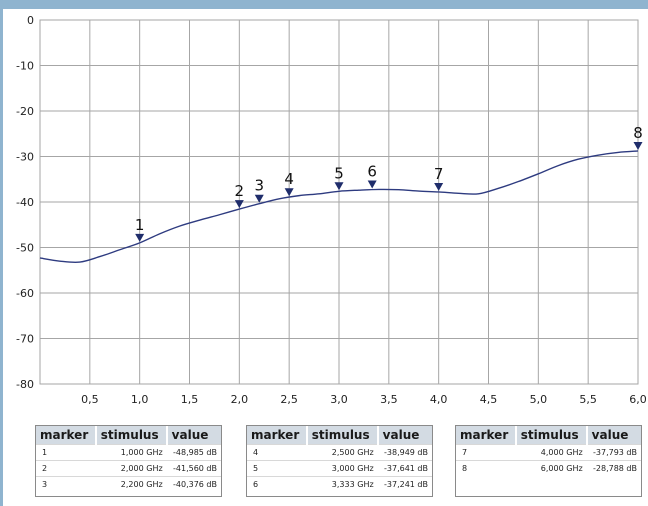 The width and height of the screenshot is (648, 506). Describe the element at coordinates (339, 399) in the screenshot. I see `x-tick-label: 3,0` at that location.